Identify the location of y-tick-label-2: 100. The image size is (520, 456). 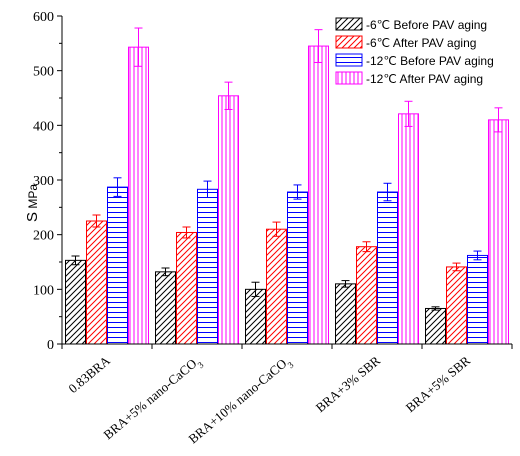
(43, 290).